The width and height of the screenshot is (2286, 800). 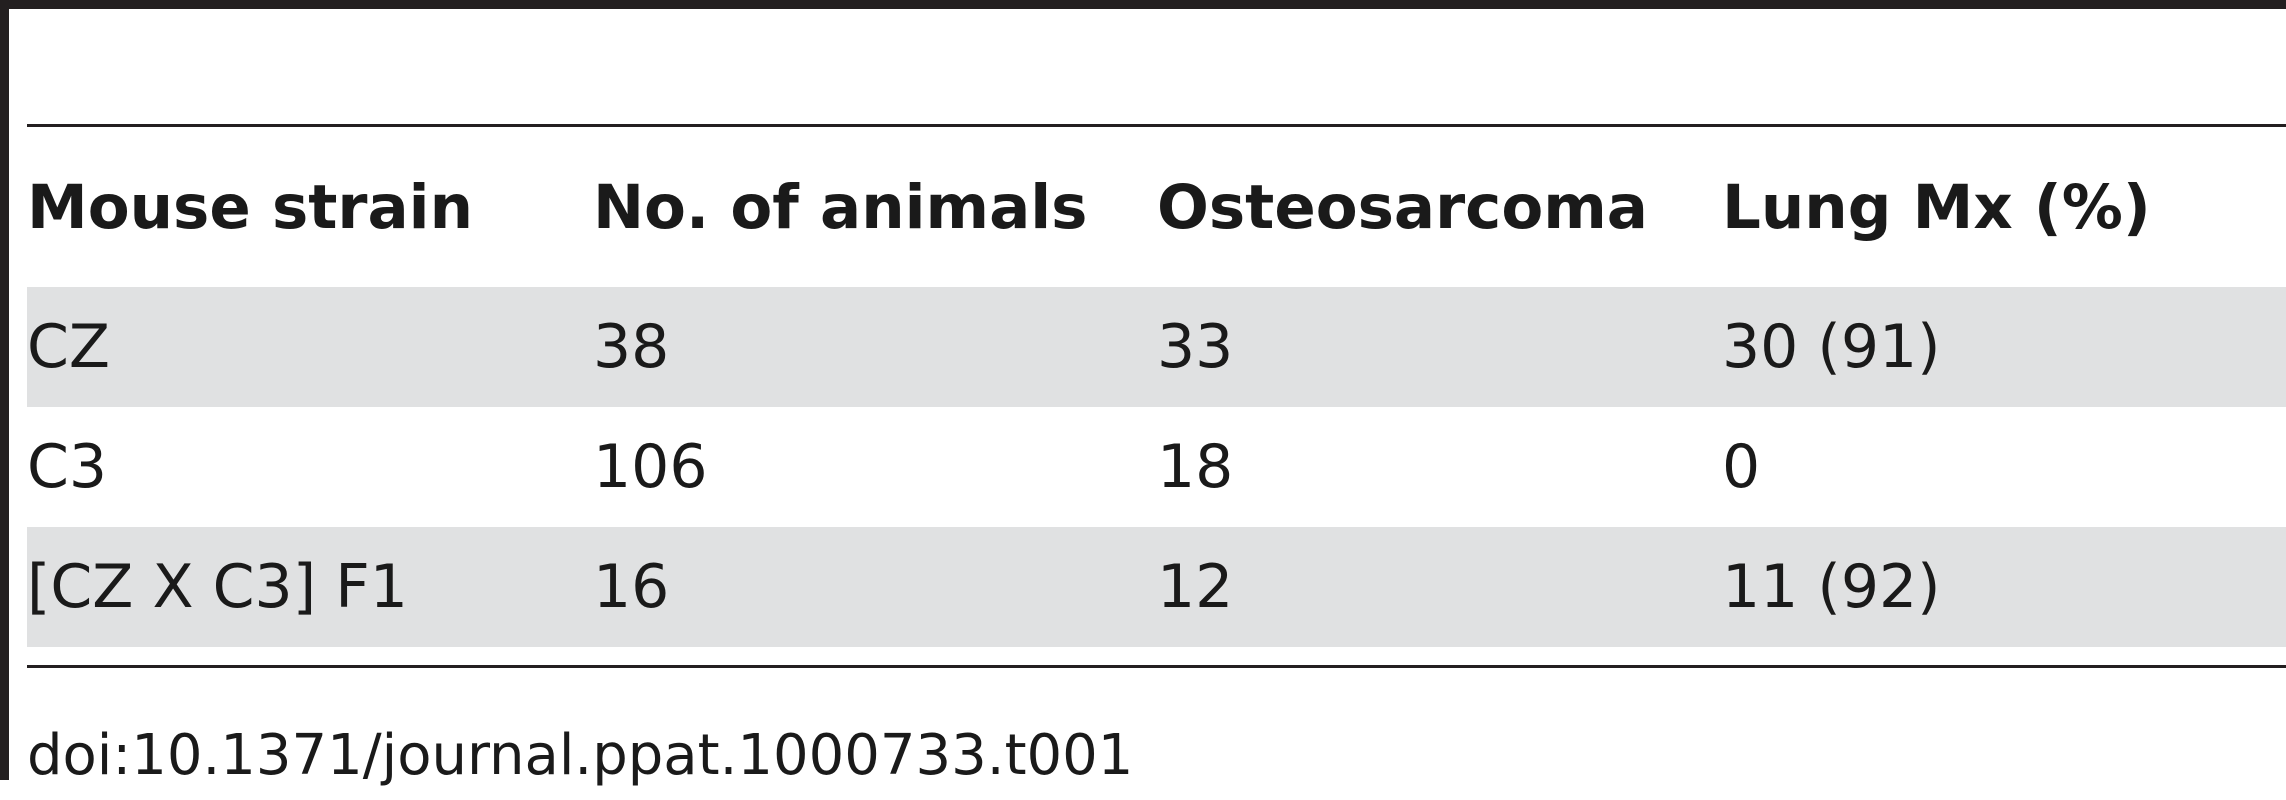 I want to click on table-row: [CZ X C3] F1 16 12 11 (92), so click(x=1156, y=587).